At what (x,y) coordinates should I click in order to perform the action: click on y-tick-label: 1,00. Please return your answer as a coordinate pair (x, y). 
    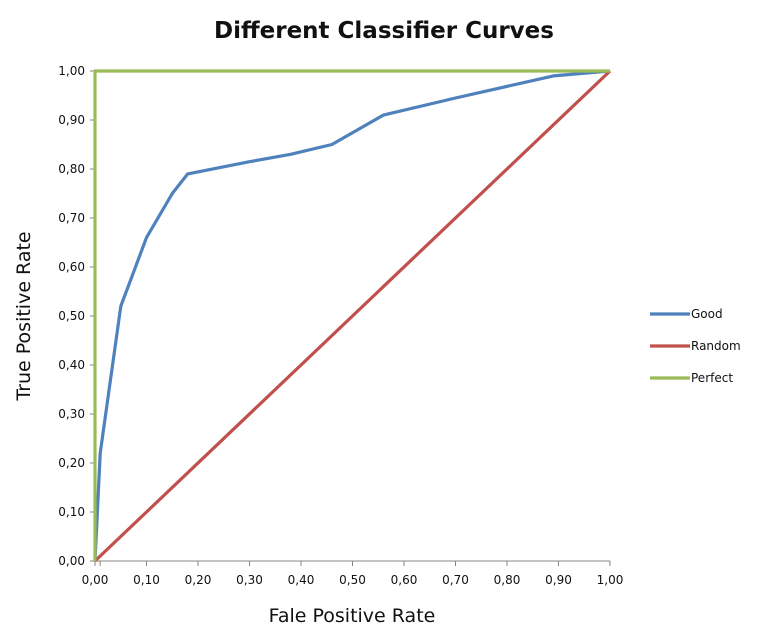
    Looking at the image, I should click on (71, 71).